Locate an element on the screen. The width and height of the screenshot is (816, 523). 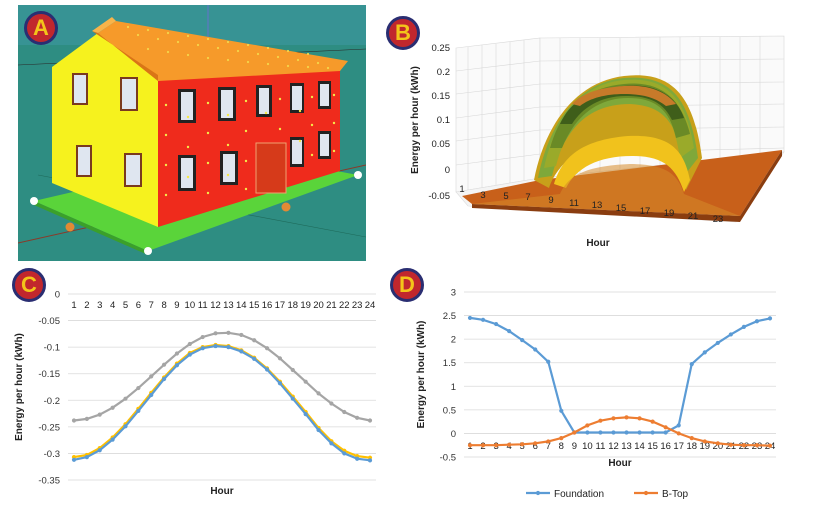
front-windows is located at coordinates (254, 136).